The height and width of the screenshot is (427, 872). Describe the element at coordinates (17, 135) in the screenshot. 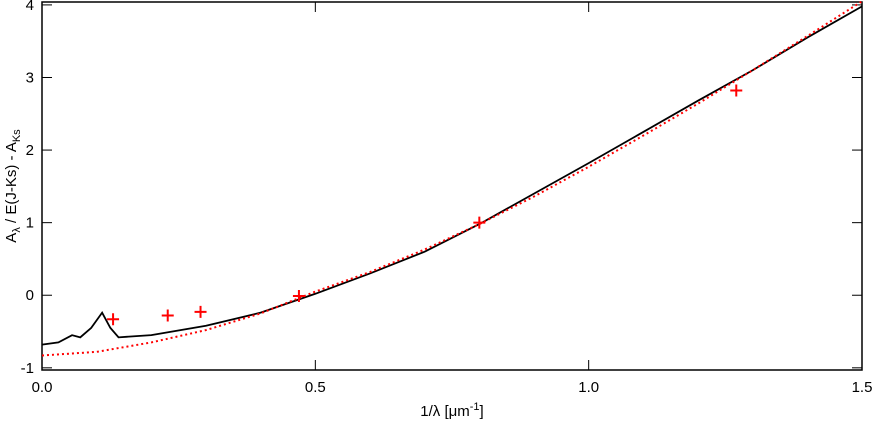

I see `y-label-sub2: Ks` at that location.